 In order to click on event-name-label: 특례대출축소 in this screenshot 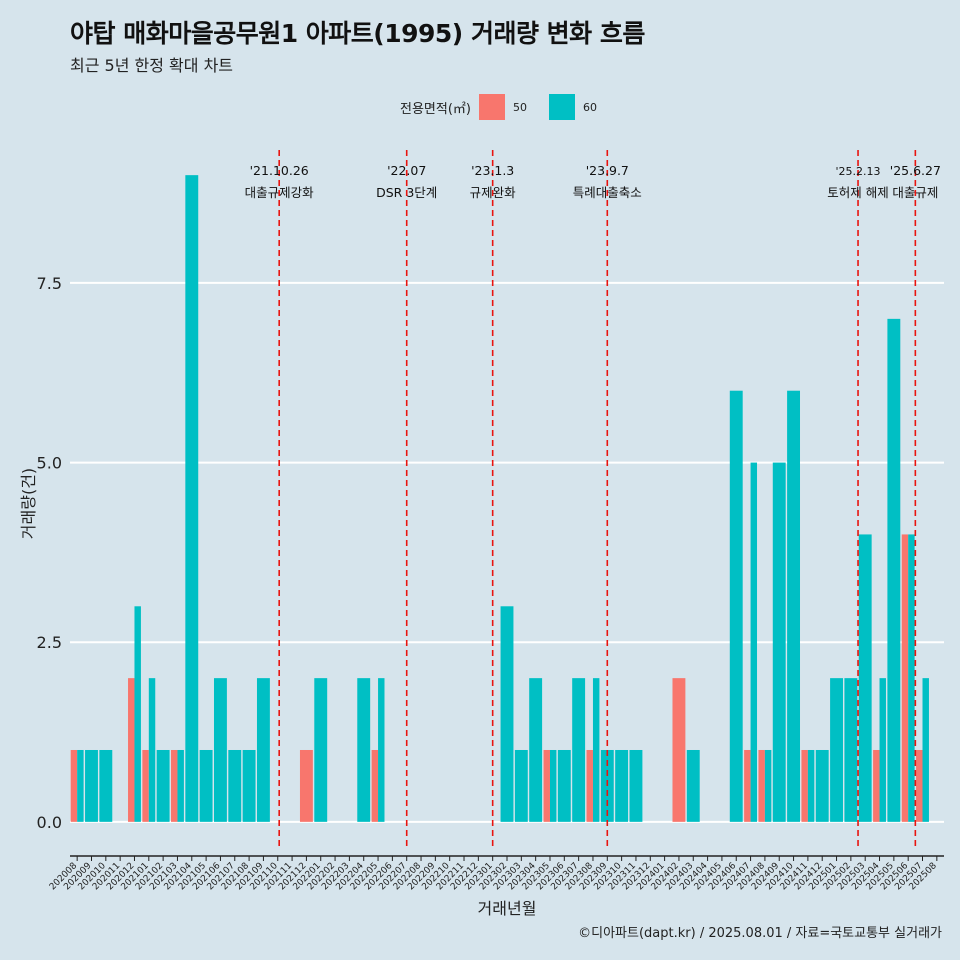, I will do `click(607, 192)`.